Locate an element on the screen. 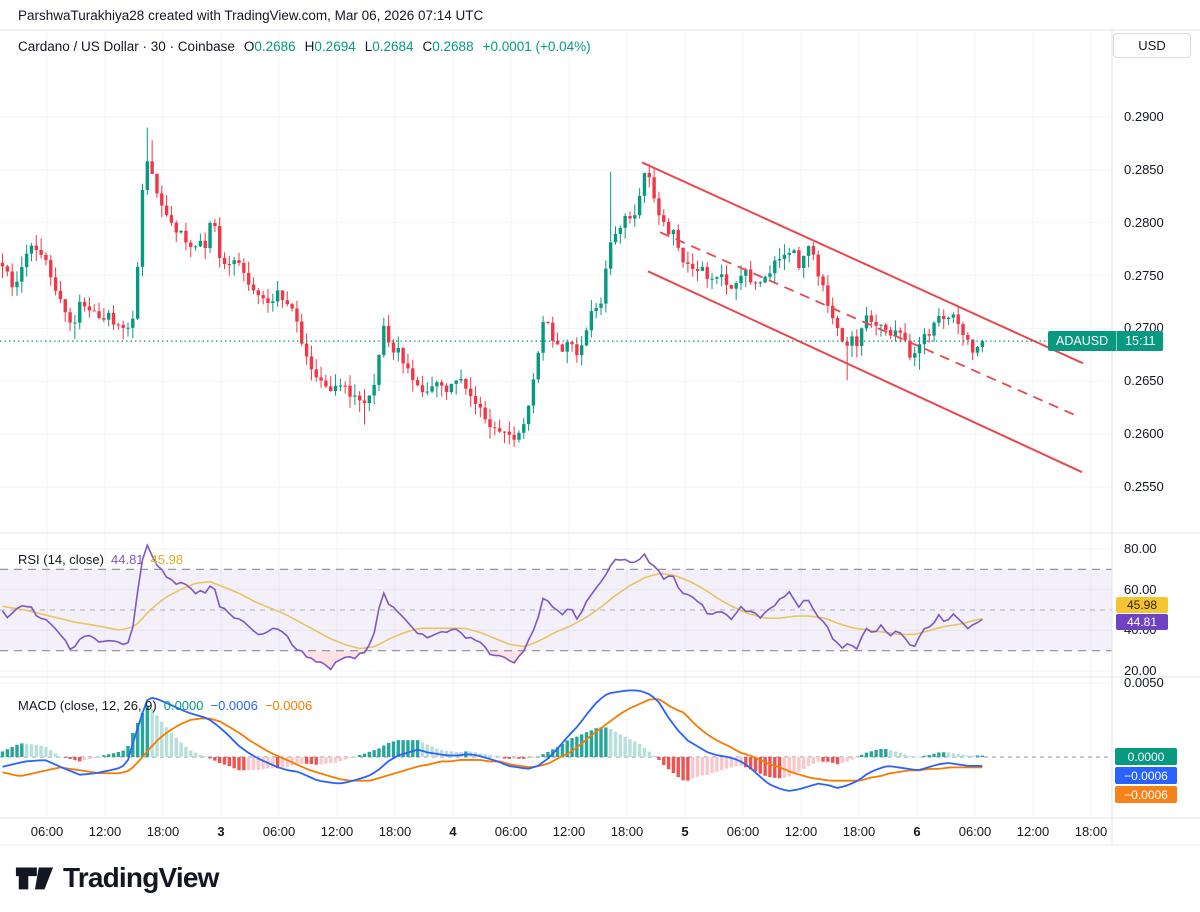  macd-hist-badge: 0.0000 is located at coordinates (1146, 756).